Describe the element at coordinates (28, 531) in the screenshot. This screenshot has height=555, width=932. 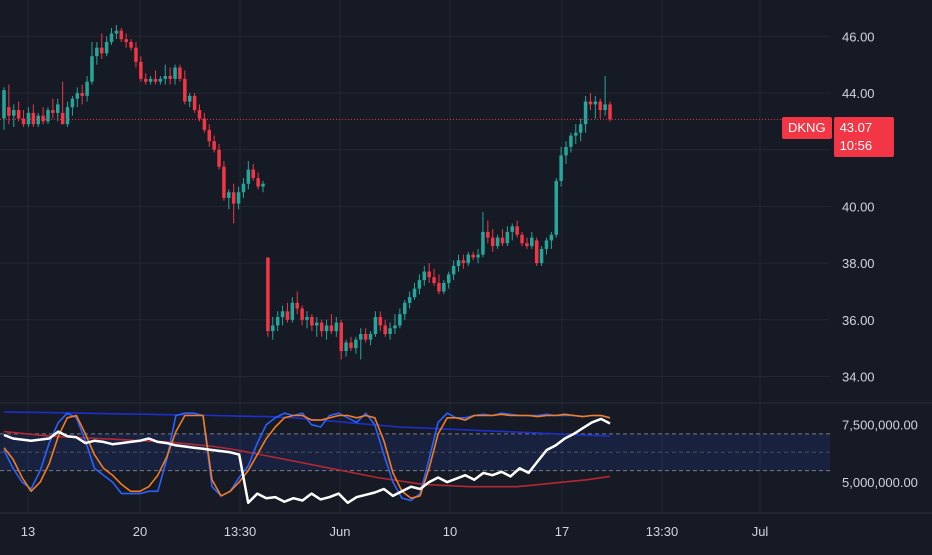
I see `x-tick-label: 13` at that location.